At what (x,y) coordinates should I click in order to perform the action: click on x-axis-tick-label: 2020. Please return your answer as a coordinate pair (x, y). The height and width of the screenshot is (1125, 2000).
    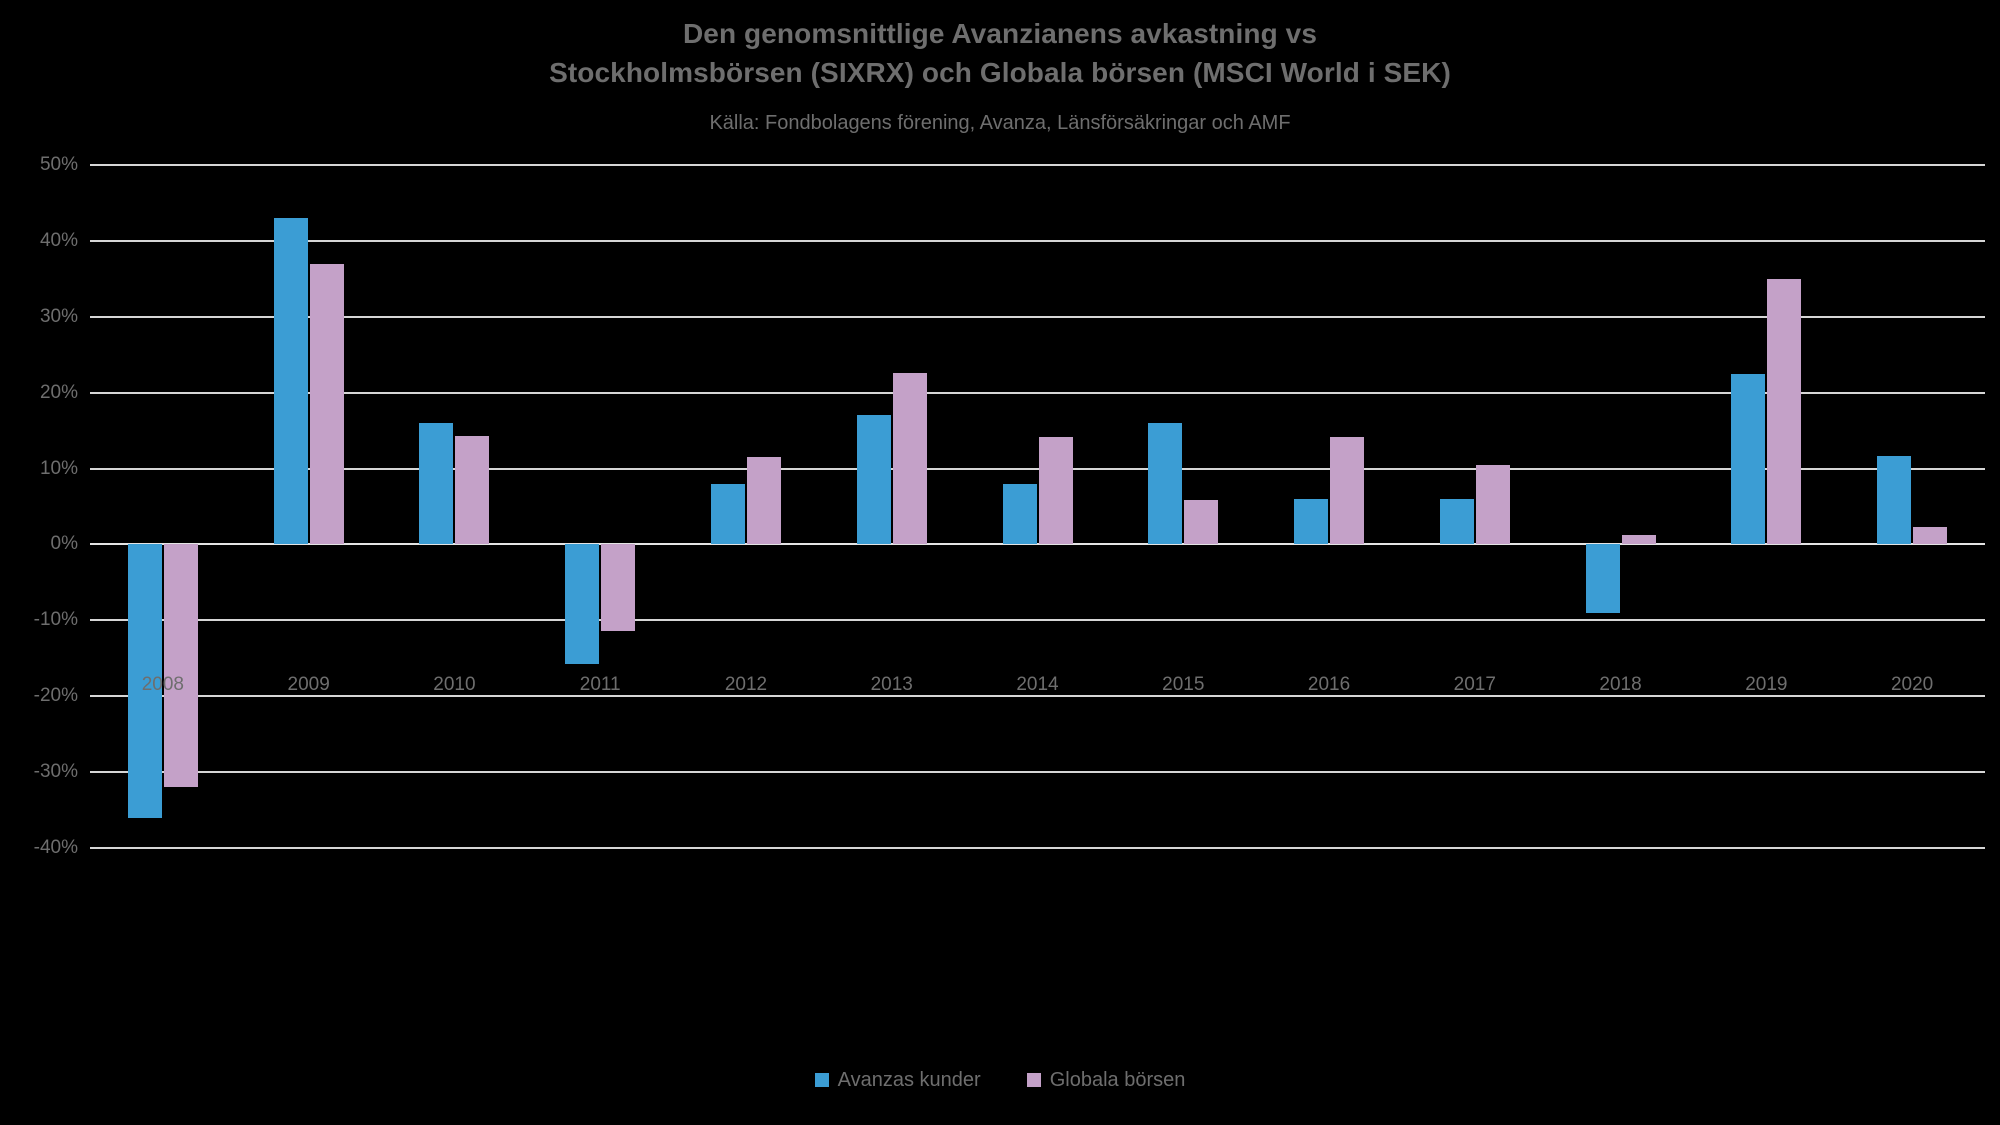
    Looking at the image, I should click on (1912, 684).